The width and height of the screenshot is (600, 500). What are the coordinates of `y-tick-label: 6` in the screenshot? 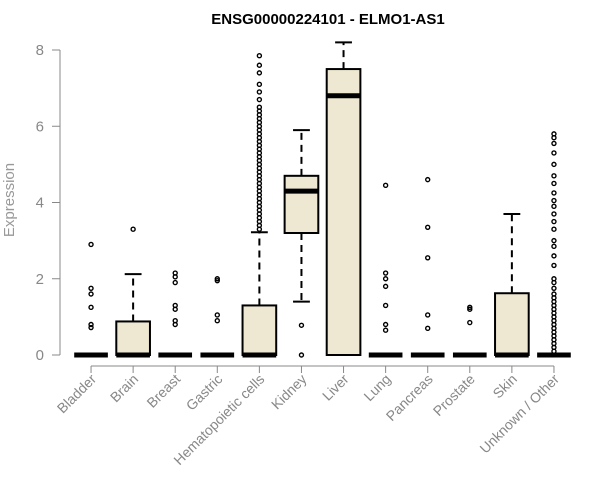 It's located at (40, 126).